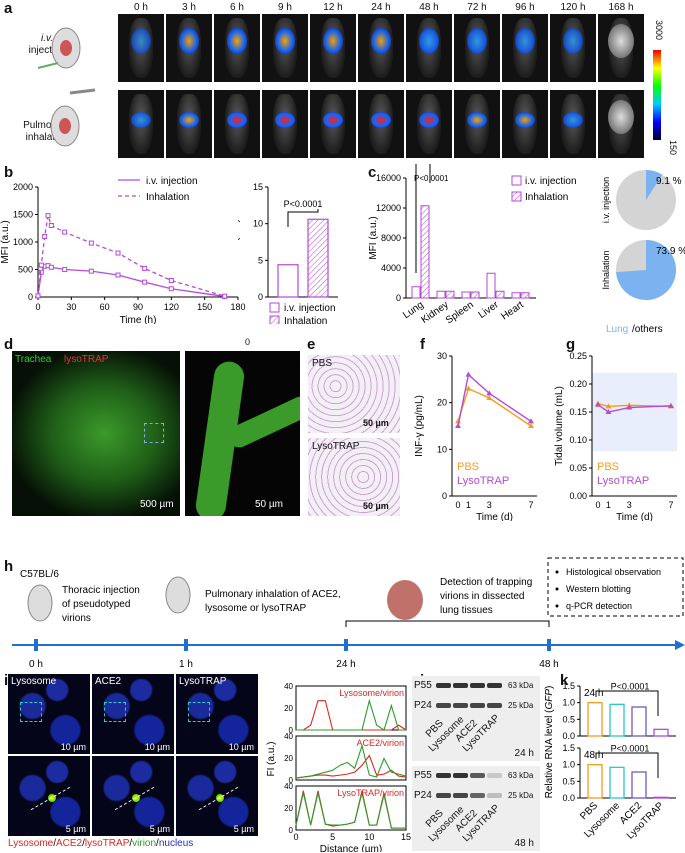 The image size is (685, 853). I want to click on confocal-image: ACE2 10 µm, so click(133, 714).